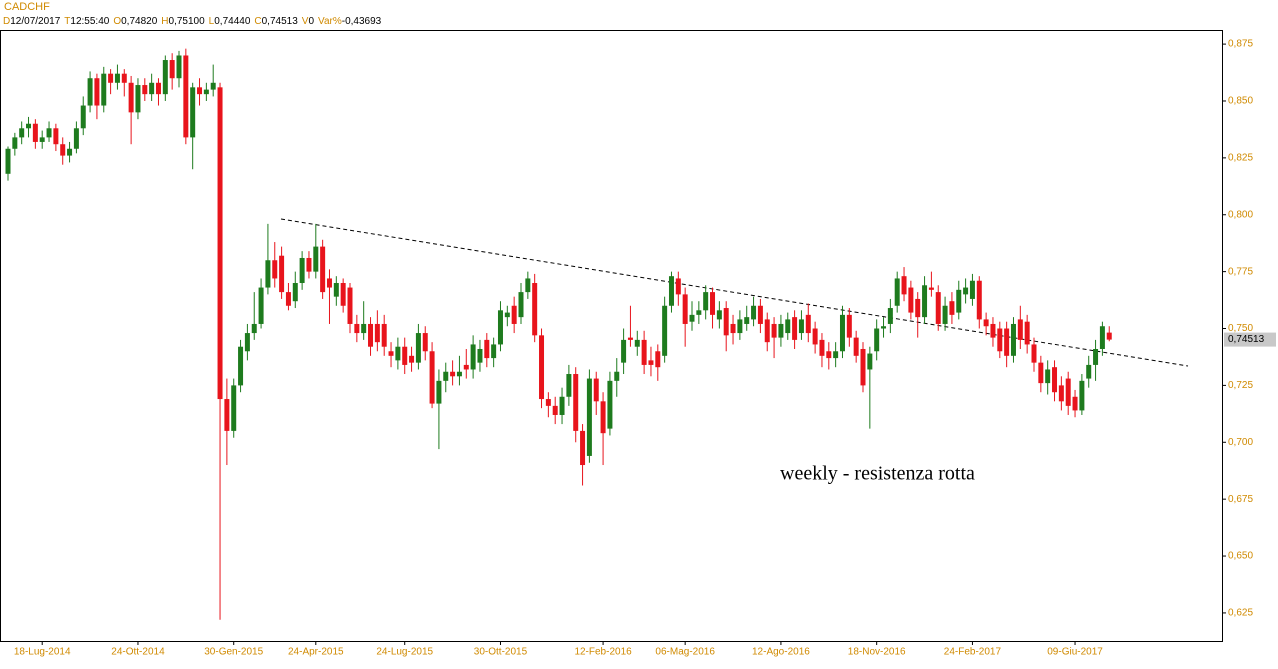 Image resolution: width=1278 pixels, height=669 pixels. Describe the element at coordinates (1250, 339) in the screenshot. I see `last-price-box` at that location.